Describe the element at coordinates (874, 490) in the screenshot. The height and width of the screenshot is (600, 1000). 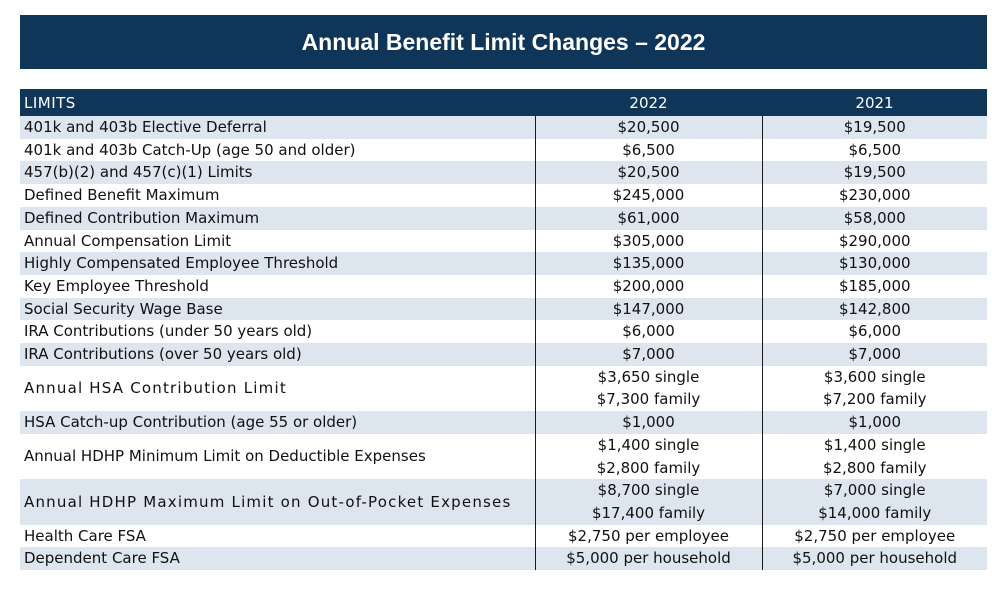
I see `value-2021-single: $7,000 single` at that location.